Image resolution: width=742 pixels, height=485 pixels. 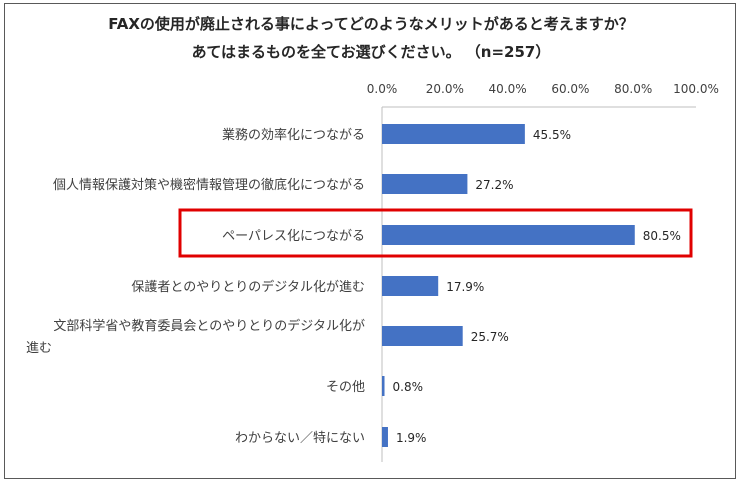 I want to click on chart-title: FAXの使用が廃止される事によってどのようなメリットがあると考えますか？, so click(x=371, y=24).